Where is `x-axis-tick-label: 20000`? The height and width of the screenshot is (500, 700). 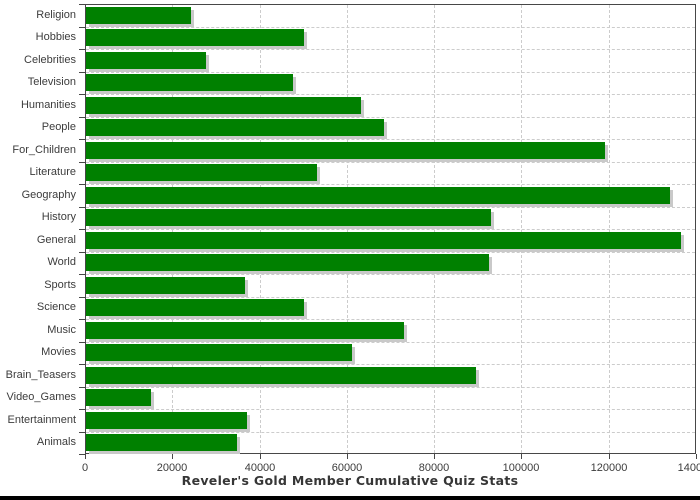
x-axis-tick-label: 20000 is located at coordinates (172, 468).